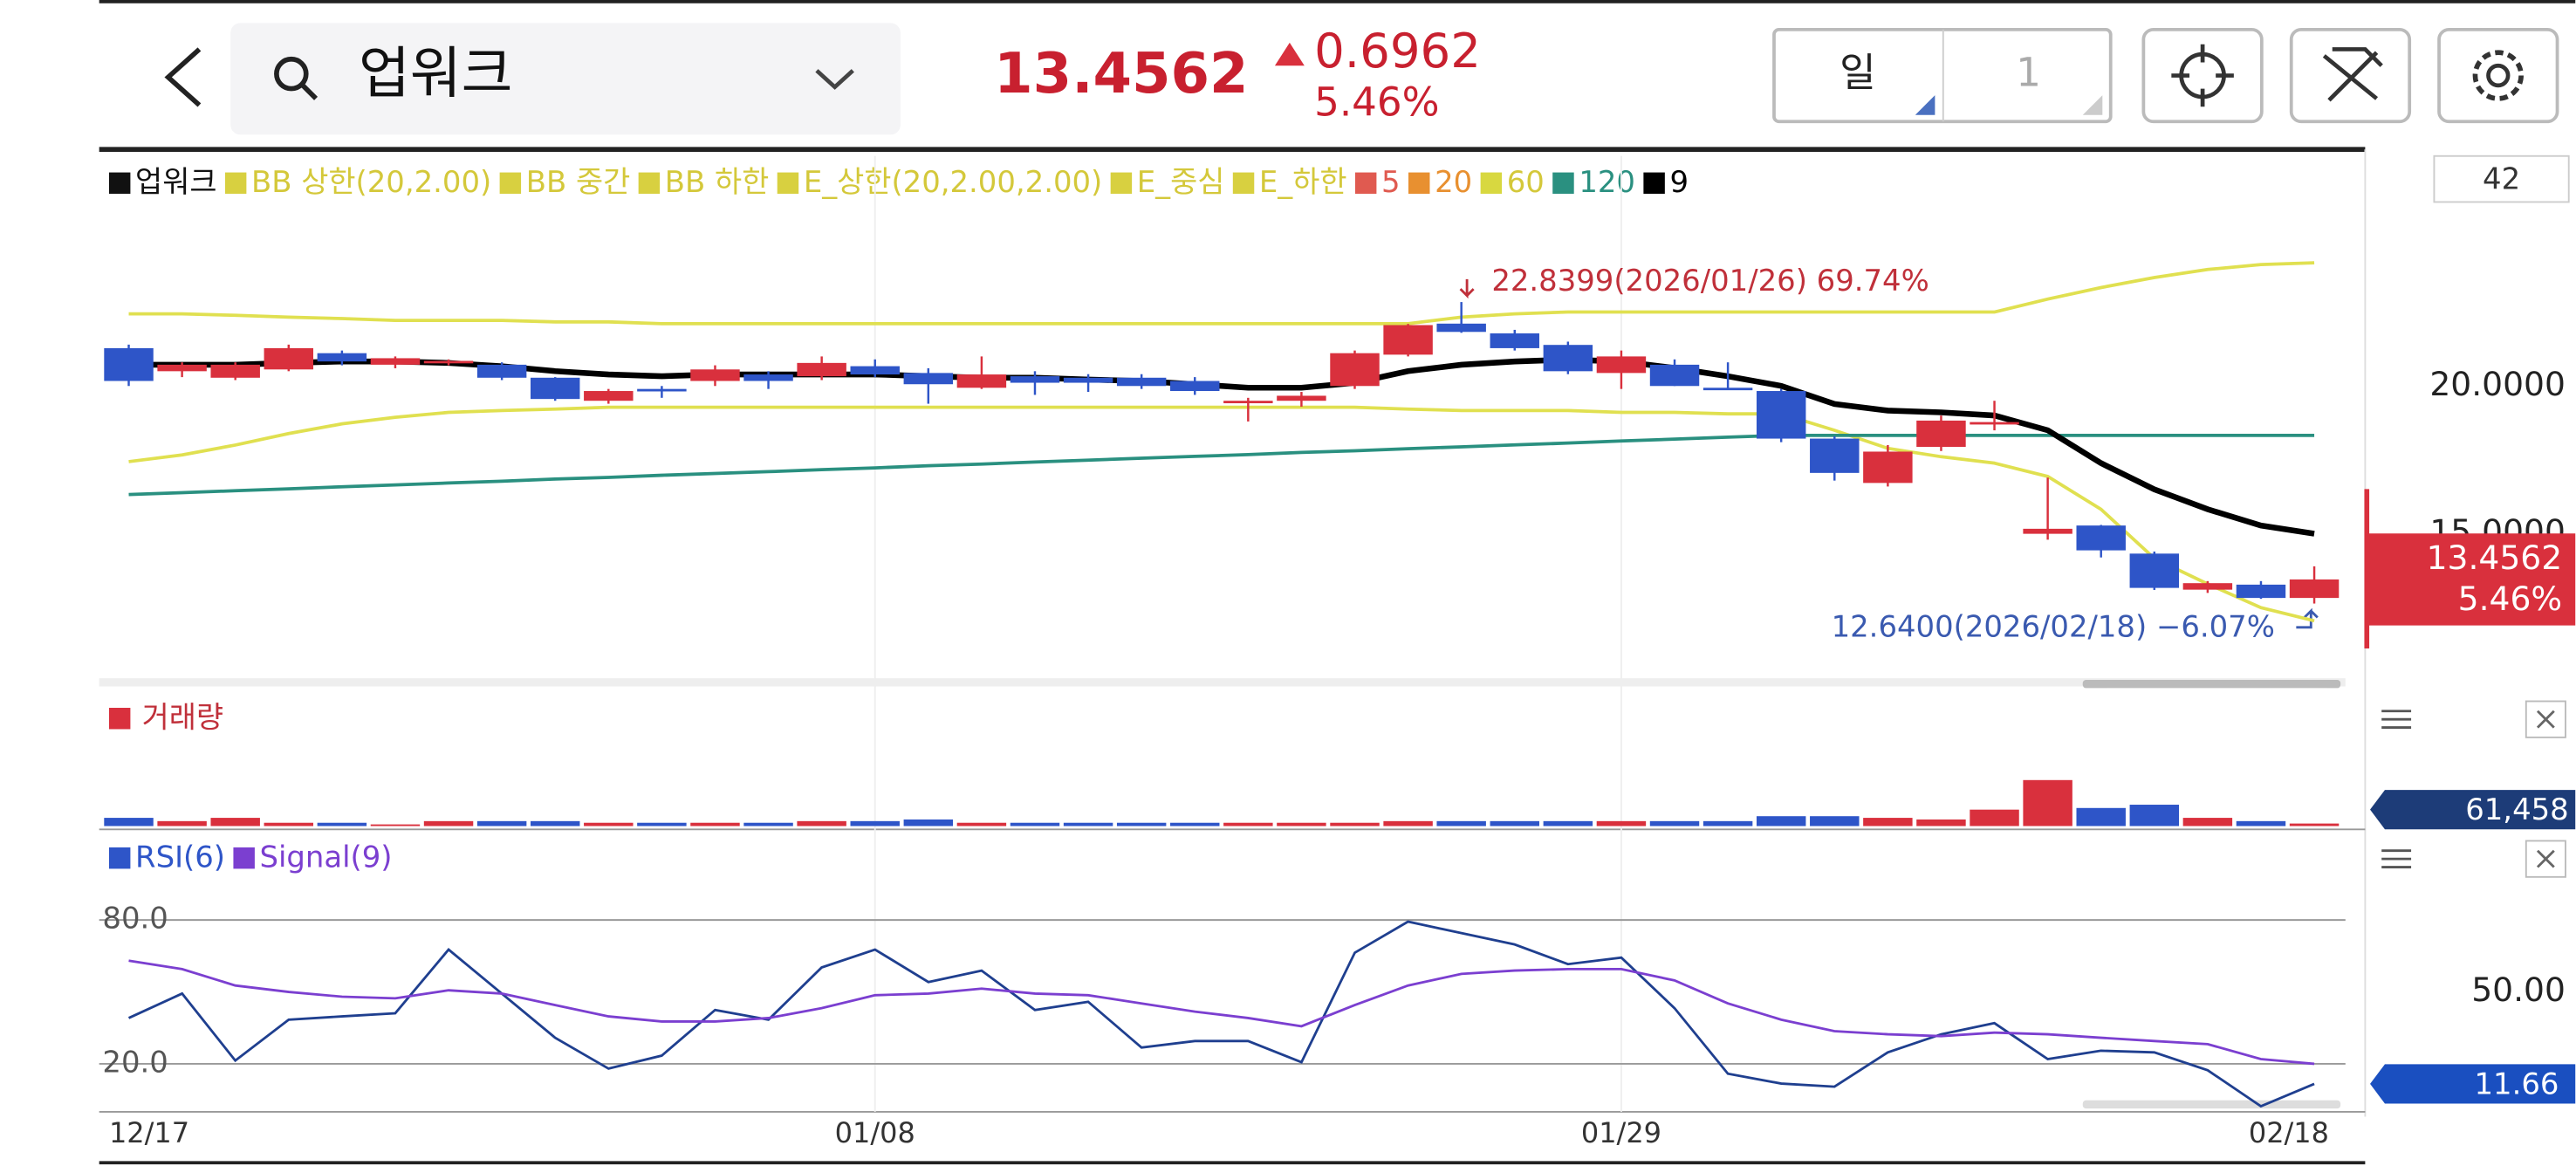  What do you see at coordinates (135, 1062) in the screenshot?
I see `y-tick-label: 20.0` at bounding box center [135, 1062].